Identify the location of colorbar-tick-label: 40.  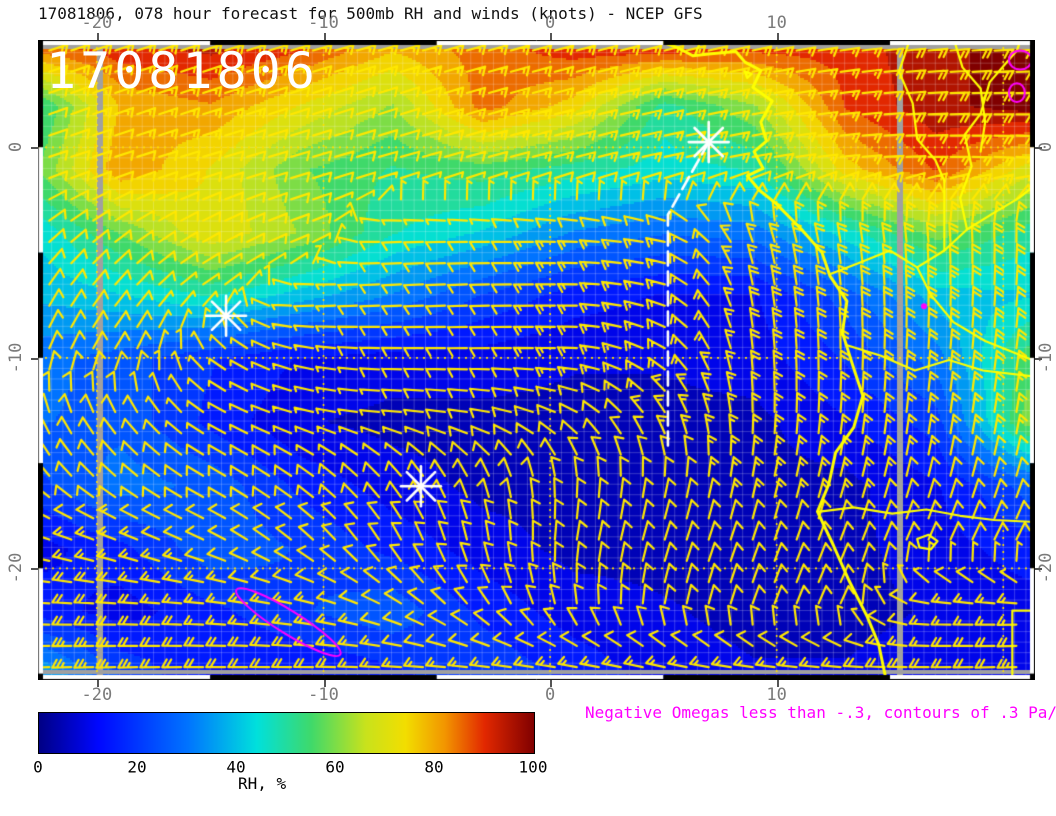
(236, 767).